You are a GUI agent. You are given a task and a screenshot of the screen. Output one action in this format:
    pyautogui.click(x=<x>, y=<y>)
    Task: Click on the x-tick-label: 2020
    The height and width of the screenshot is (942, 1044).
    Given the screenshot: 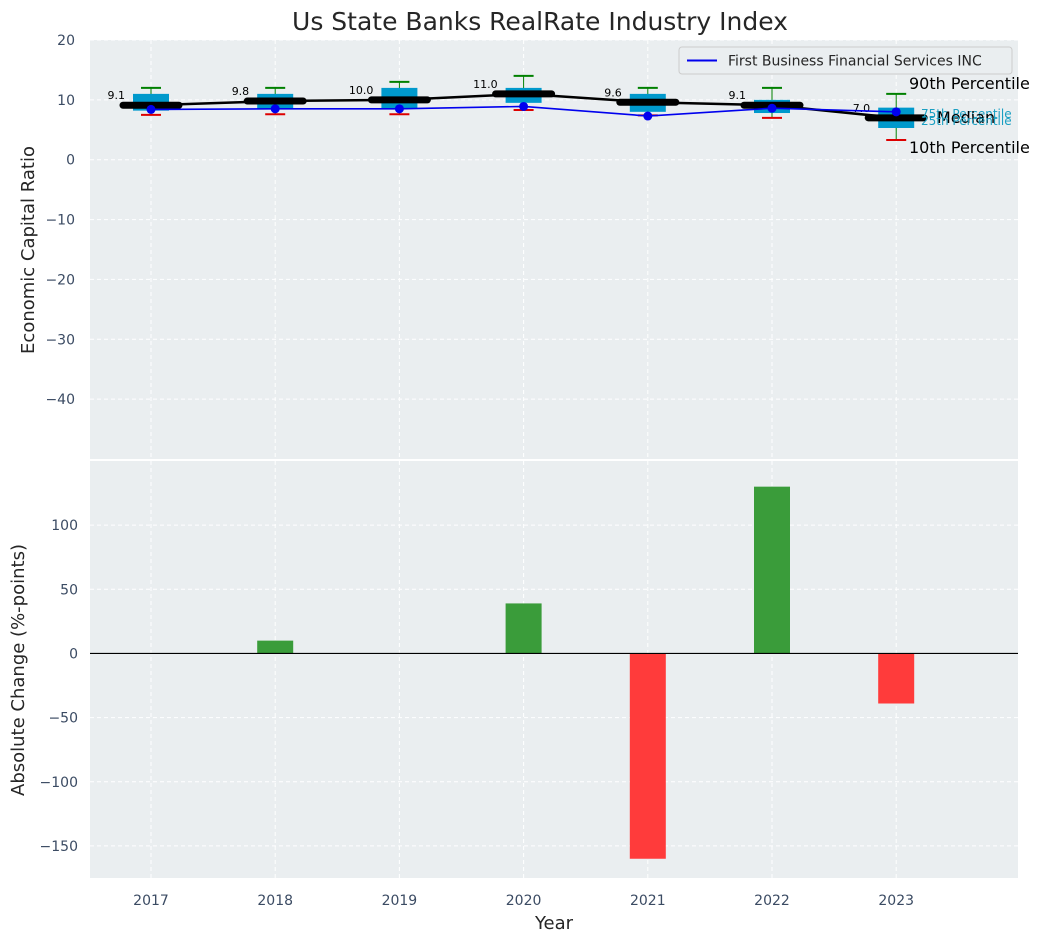 What is the action you would take?
    pyautogui.click(x=524, y=901)
    